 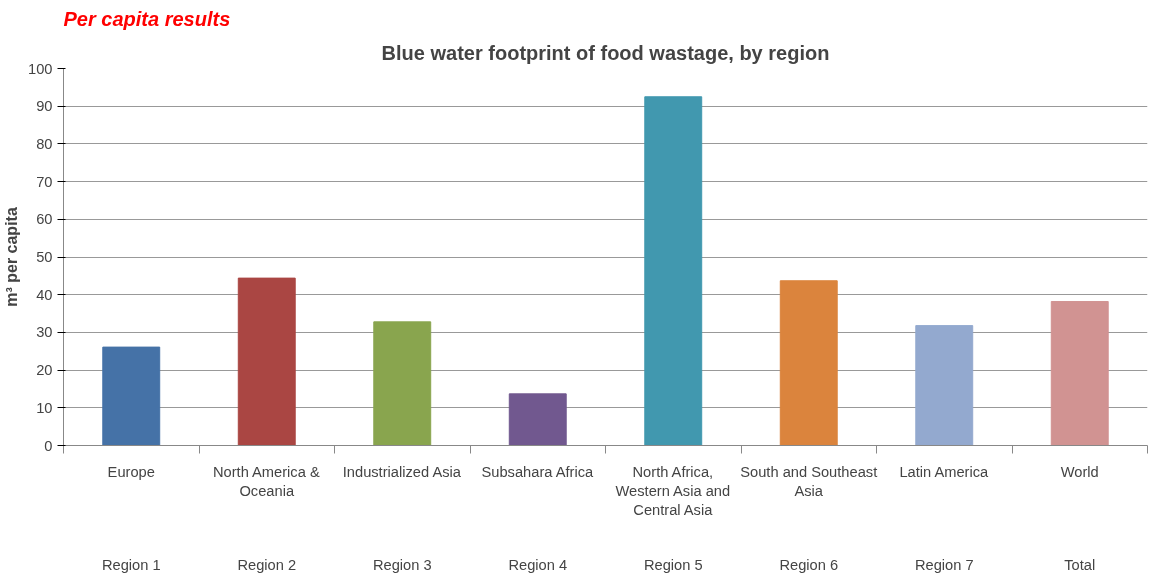 I want to click on text: Total, so click(x=1080, y=564).